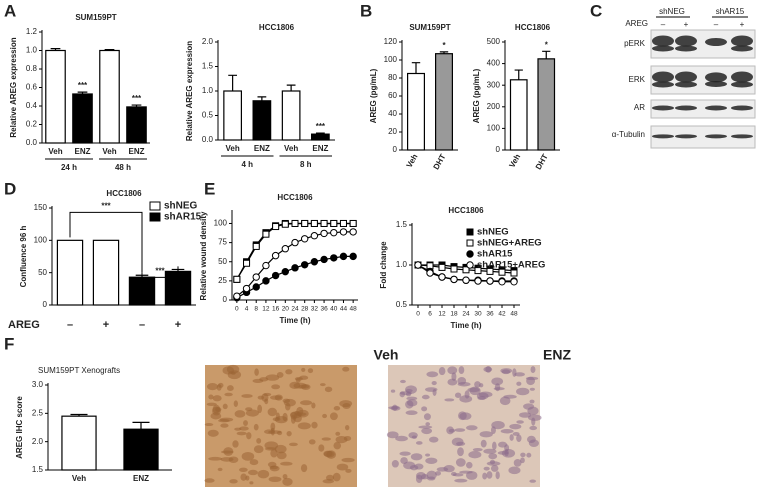 Image resolution: width=764 pixels, height=492 pixels. I want to click on x-tick-label: Veh, so click(514, 160).